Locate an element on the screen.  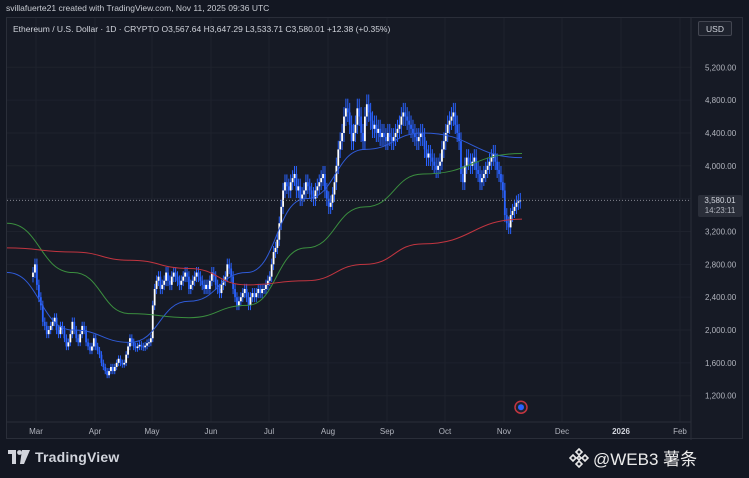
tradingview-logo: TradingView is located at coordinates (63, 457).